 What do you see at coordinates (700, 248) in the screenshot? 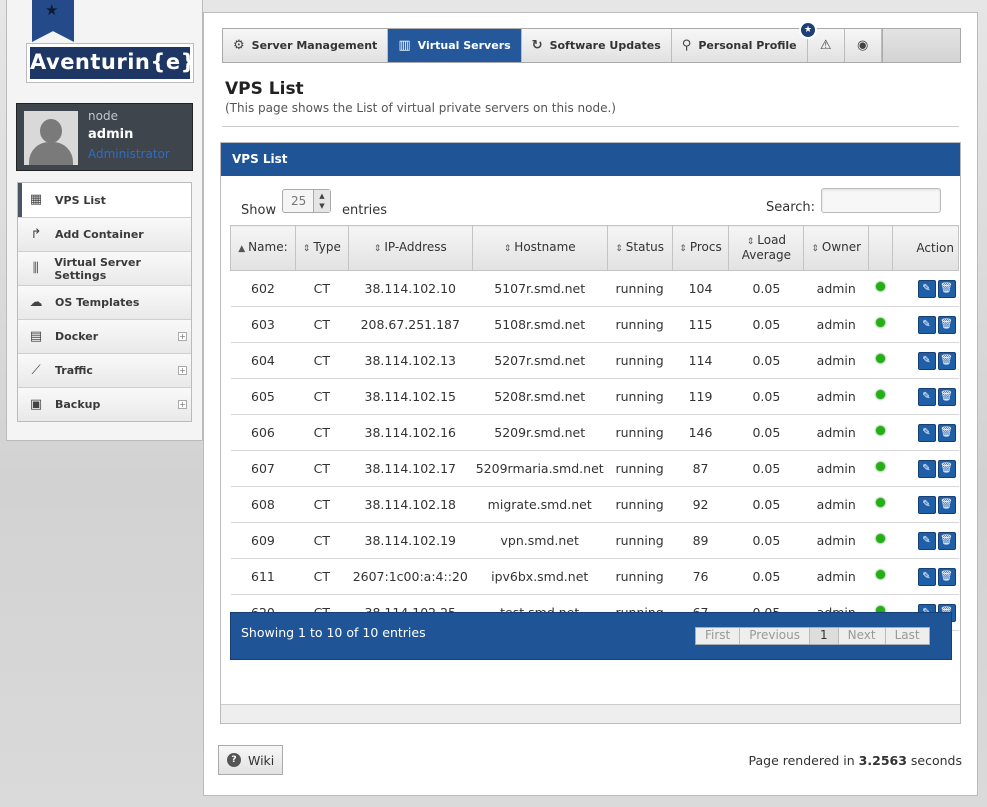
I see `column-header-procs: ⇕ Procs` at bounding box center [700, 248].